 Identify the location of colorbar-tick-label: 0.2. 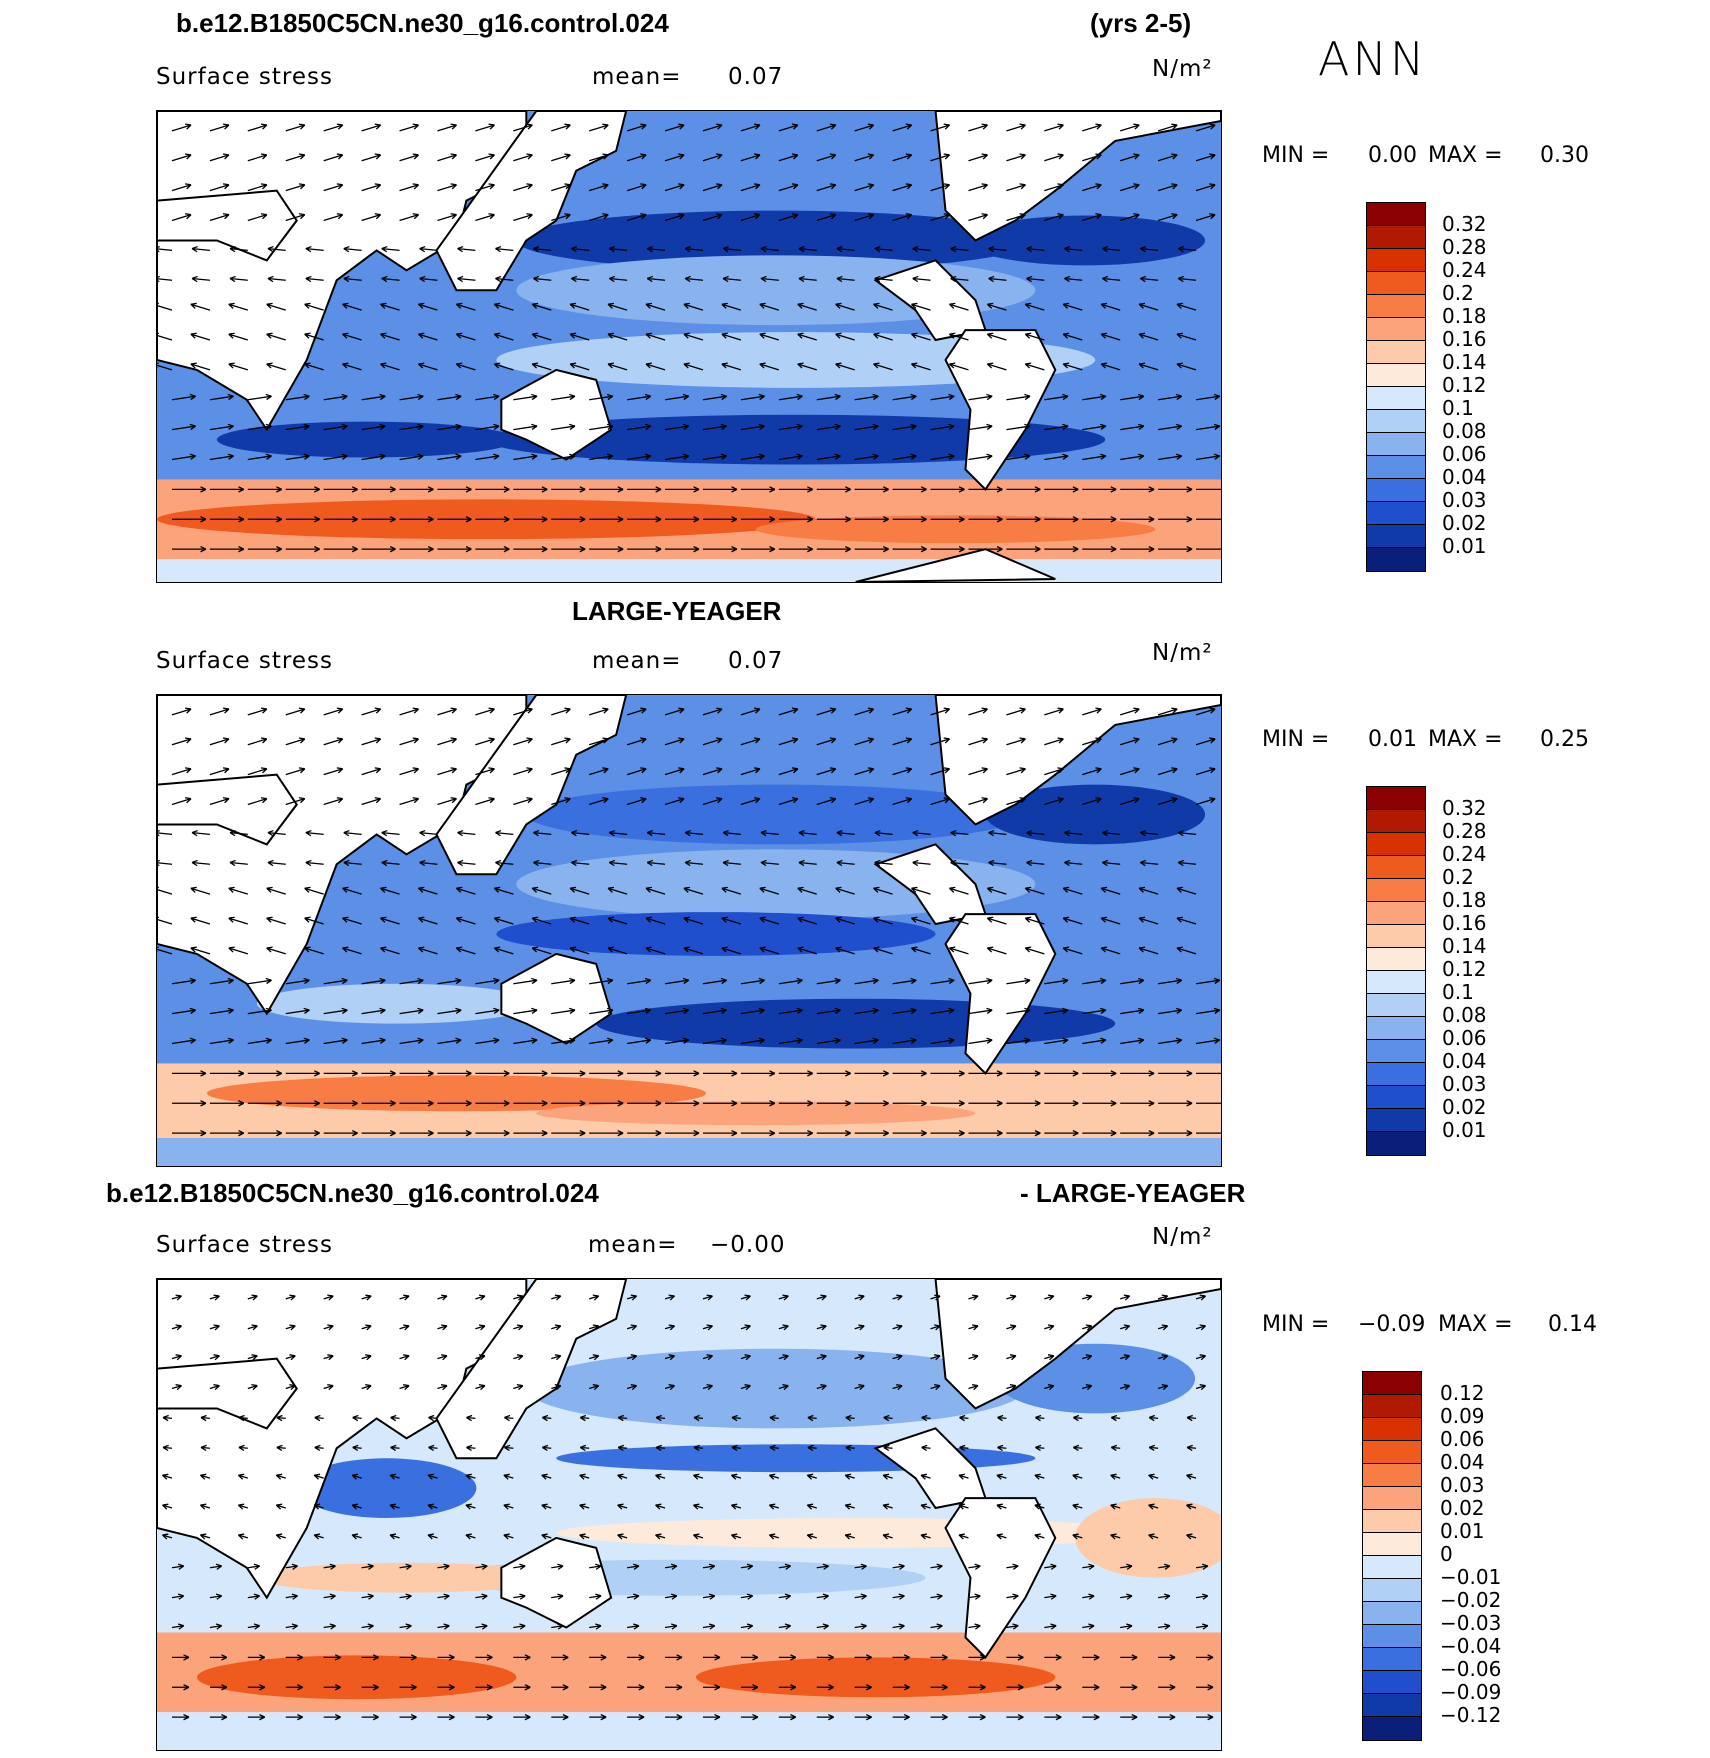
(1458, 293).